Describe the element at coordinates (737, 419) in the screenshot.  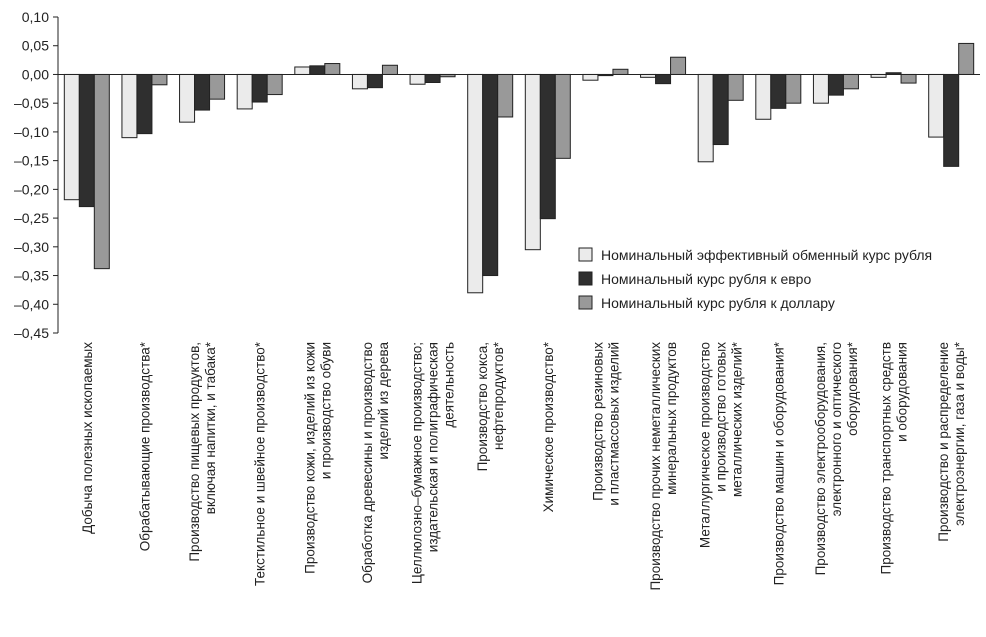
I see `x-category-label-line: металлических изделий*` at that location.